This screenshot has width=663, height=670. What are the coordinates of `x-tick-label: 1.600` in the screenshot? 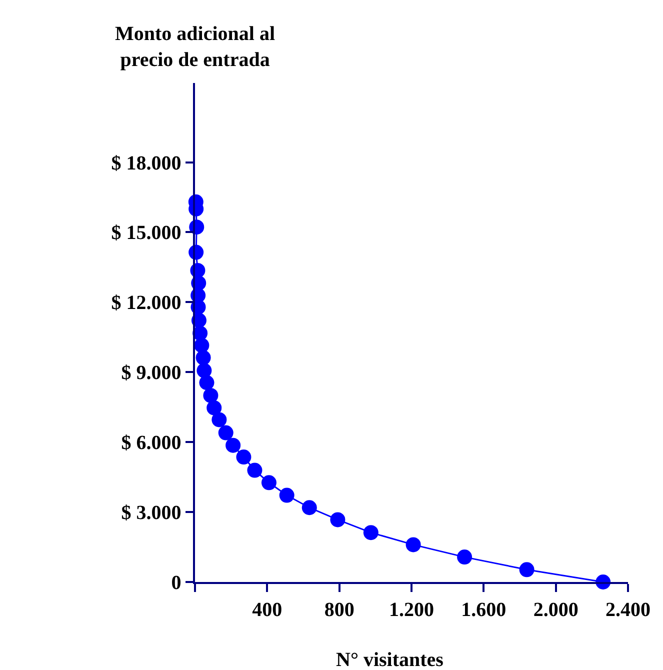 It's located at (483, 609).